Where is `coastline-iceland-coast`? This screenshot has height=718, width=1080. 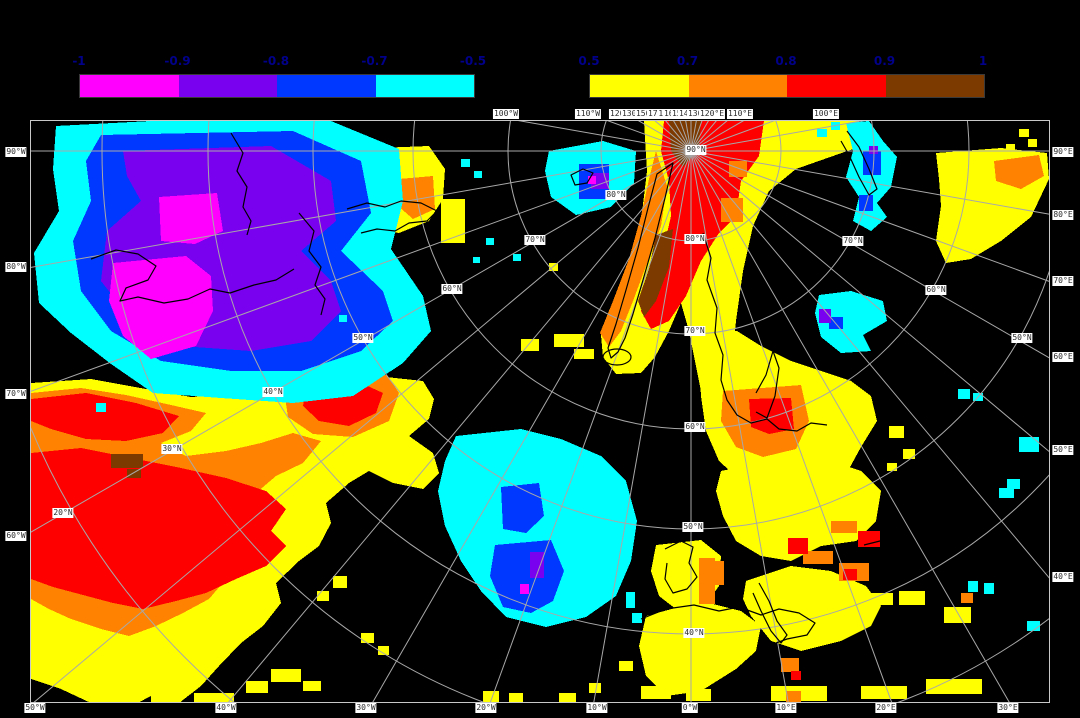
coastline-iceland-coast is located at coordinates (617, 357).